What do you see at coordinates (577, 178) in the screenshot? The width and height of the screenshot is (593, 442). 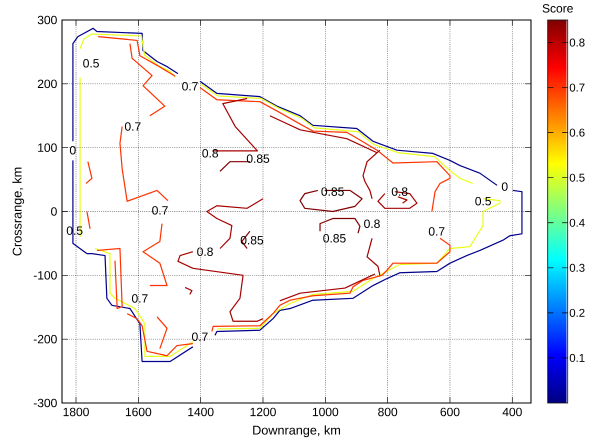 I see `color-bar-label: 0.5` at bounding box center [577, 178].